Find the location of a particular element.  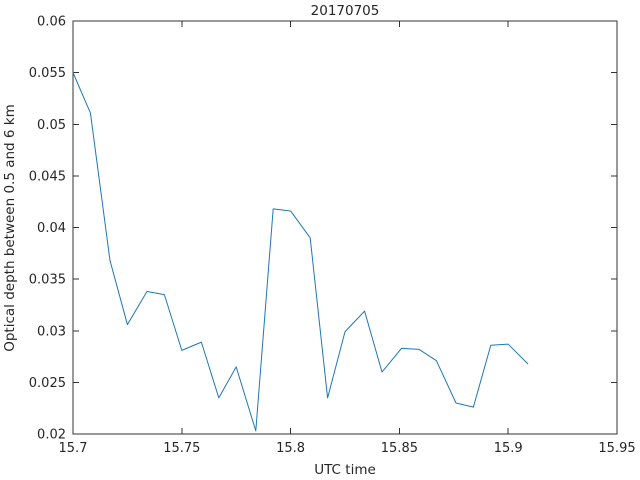

y-axis-tick-labels: 0.02 0.025 0.03 0.035 0.04 0.045 0.05 0.055 0.06 is located at coordinates (47, 229).